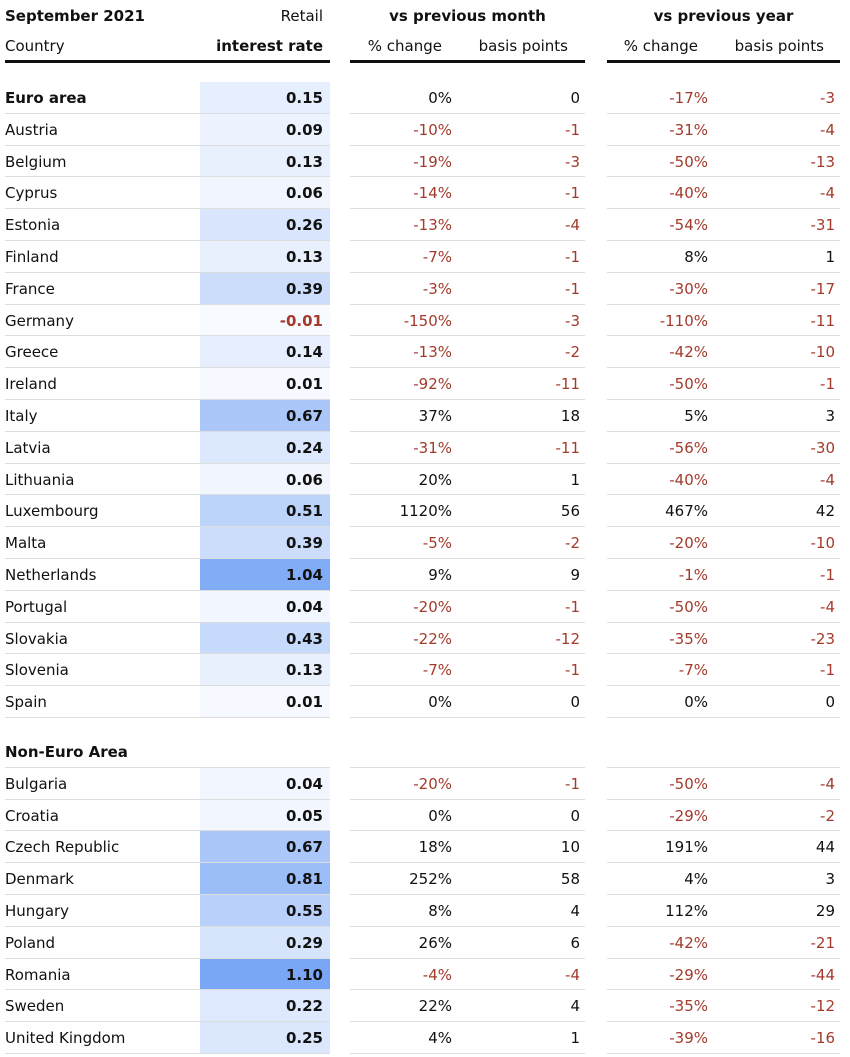  Describe the element at coordinates (26, 543) in the screenshot. I see `country: Malta` at that location.